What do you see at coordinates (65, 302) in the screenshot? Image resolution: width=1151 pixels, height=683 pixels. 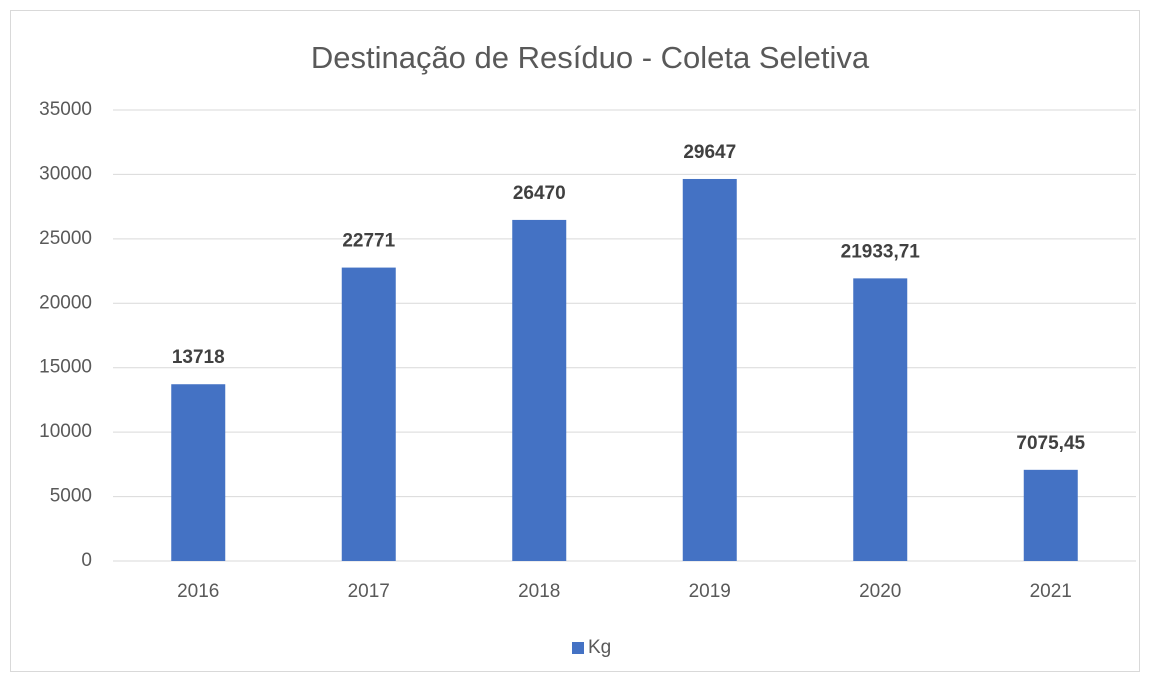 I see `y-tick-label: 20000` at bounding box center [65, 302].